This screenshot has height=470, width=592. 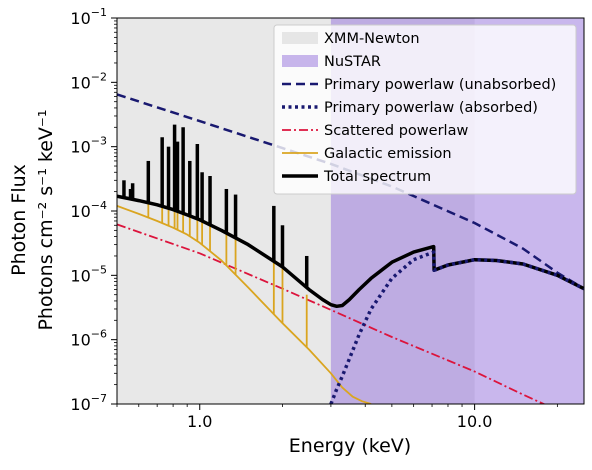 I want to click on y-tick-label: 10⁻¹, so click(x=88, y=17).